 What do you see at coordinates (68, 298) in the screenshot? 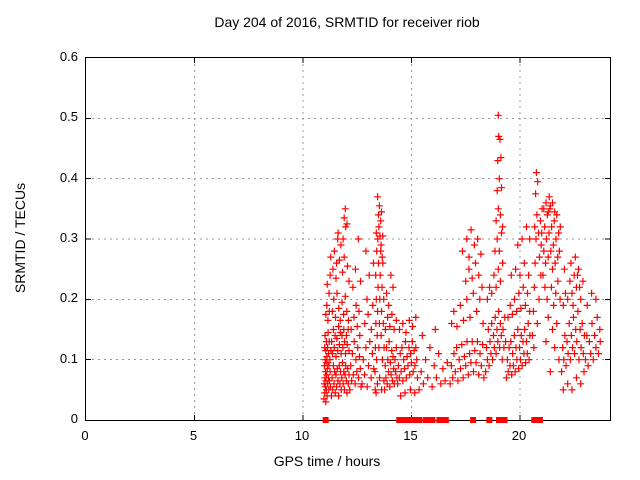
I see `y-tick-label: 0.2` at bounding box center [68, 298].